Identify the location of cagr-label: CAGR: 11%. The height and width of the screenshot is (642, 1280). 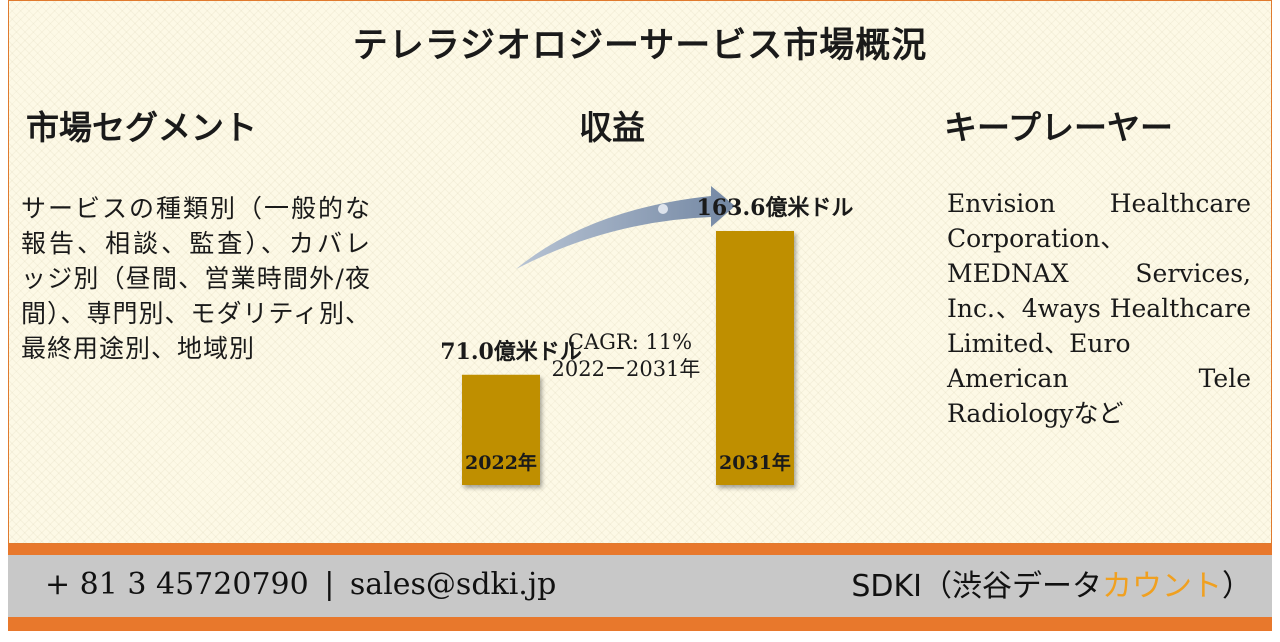
(630, 342).